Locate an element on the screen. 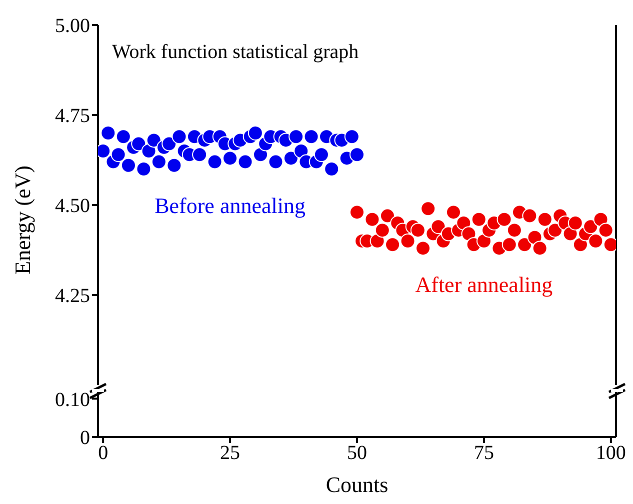  series-label: After annealing is located at coordinates (484, 285).